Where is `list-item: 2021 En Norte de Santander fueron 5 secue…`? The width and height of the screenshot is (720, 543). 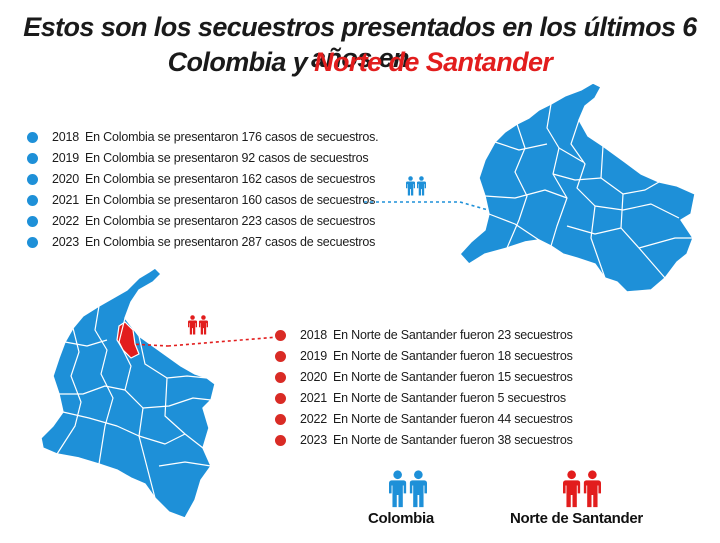 list-item: 2021 En Norte de Santander fueron 5 secue… is located at coordinates (424, 398).